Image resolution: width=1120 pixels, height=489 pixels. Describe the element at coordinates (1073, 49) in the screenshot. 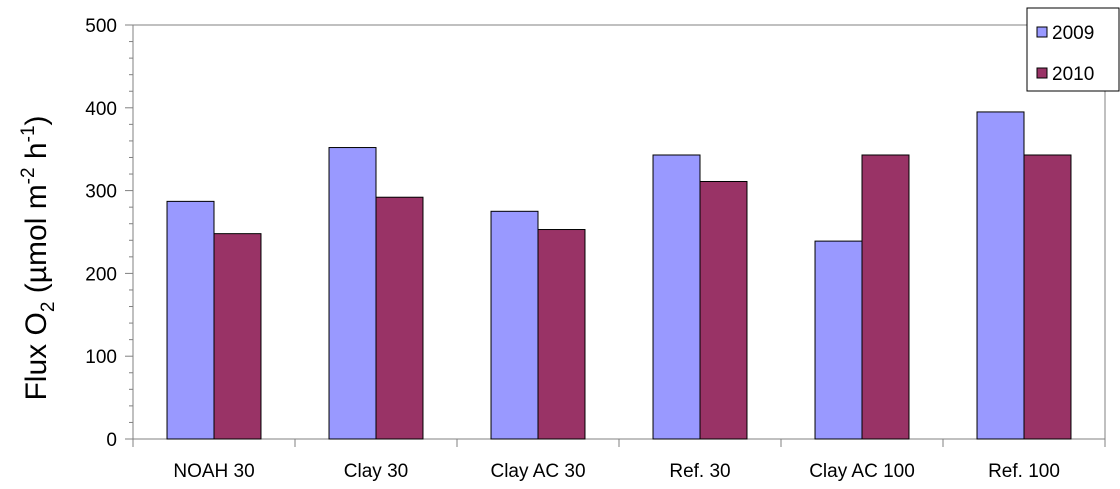

I see `legend: 2009 2010` at that location.